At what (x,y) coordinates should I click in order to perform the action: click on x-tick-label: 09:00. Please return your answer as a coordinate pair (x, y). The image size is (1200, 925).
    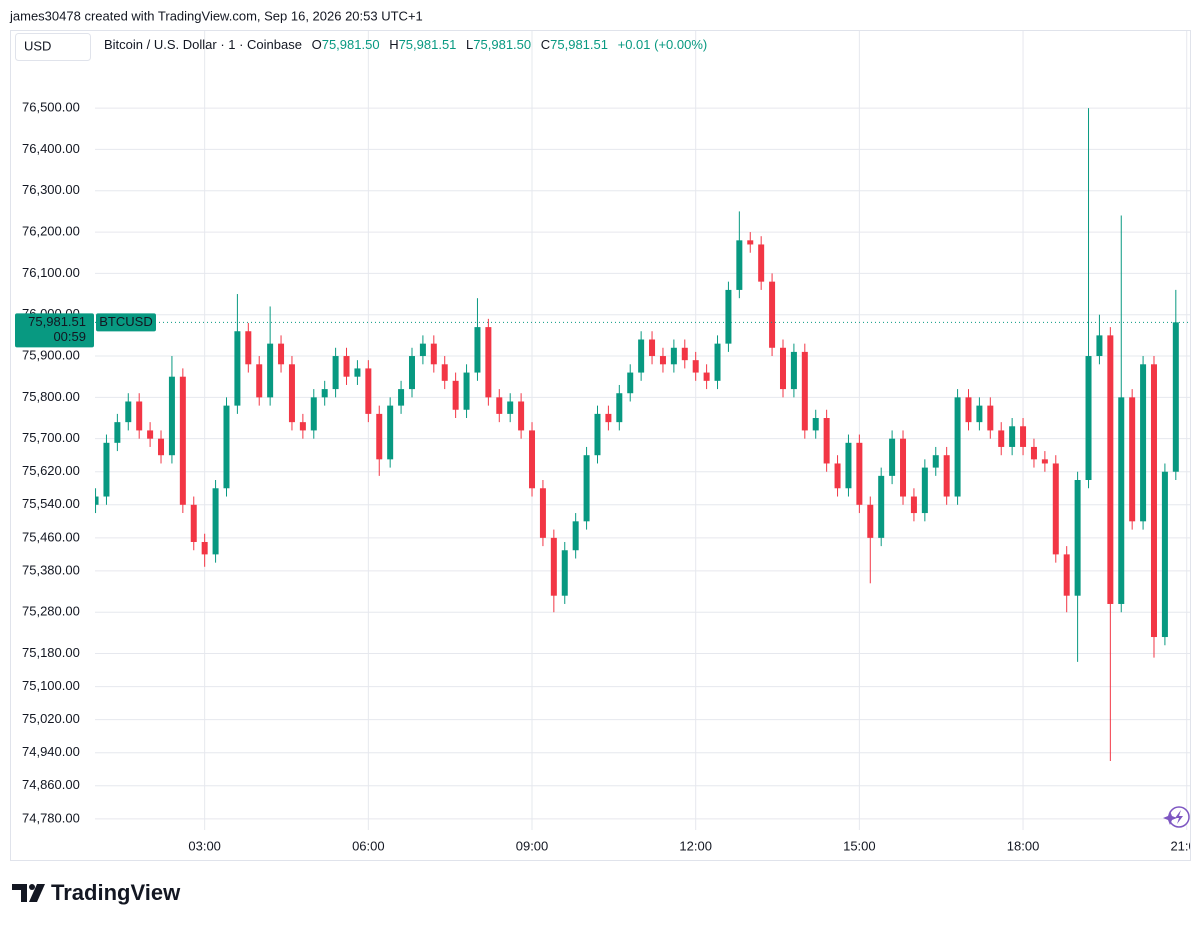
    Looking at the image, I should click on (532, 845).